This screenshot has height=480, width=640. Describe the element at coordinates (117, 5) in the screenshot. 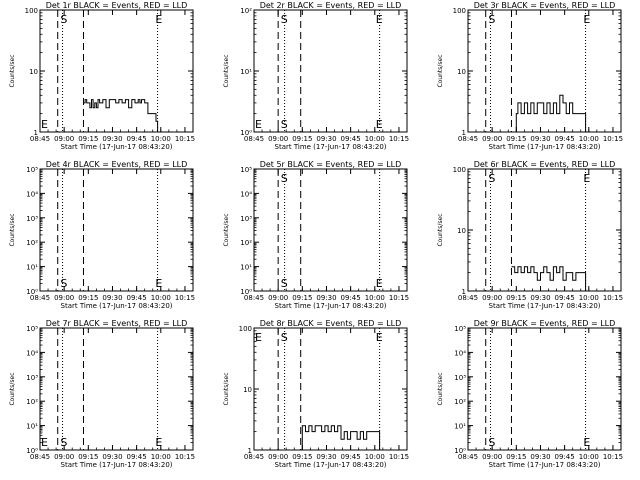

I see `panel-title: Det 1r BLACK = Events, RED = LLD` at that location.